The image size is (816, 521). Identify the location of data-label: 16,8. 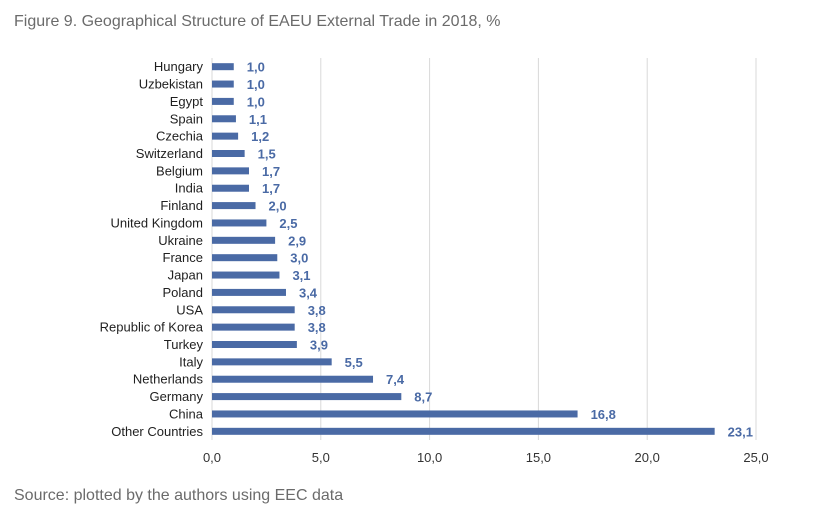
(603, 414).